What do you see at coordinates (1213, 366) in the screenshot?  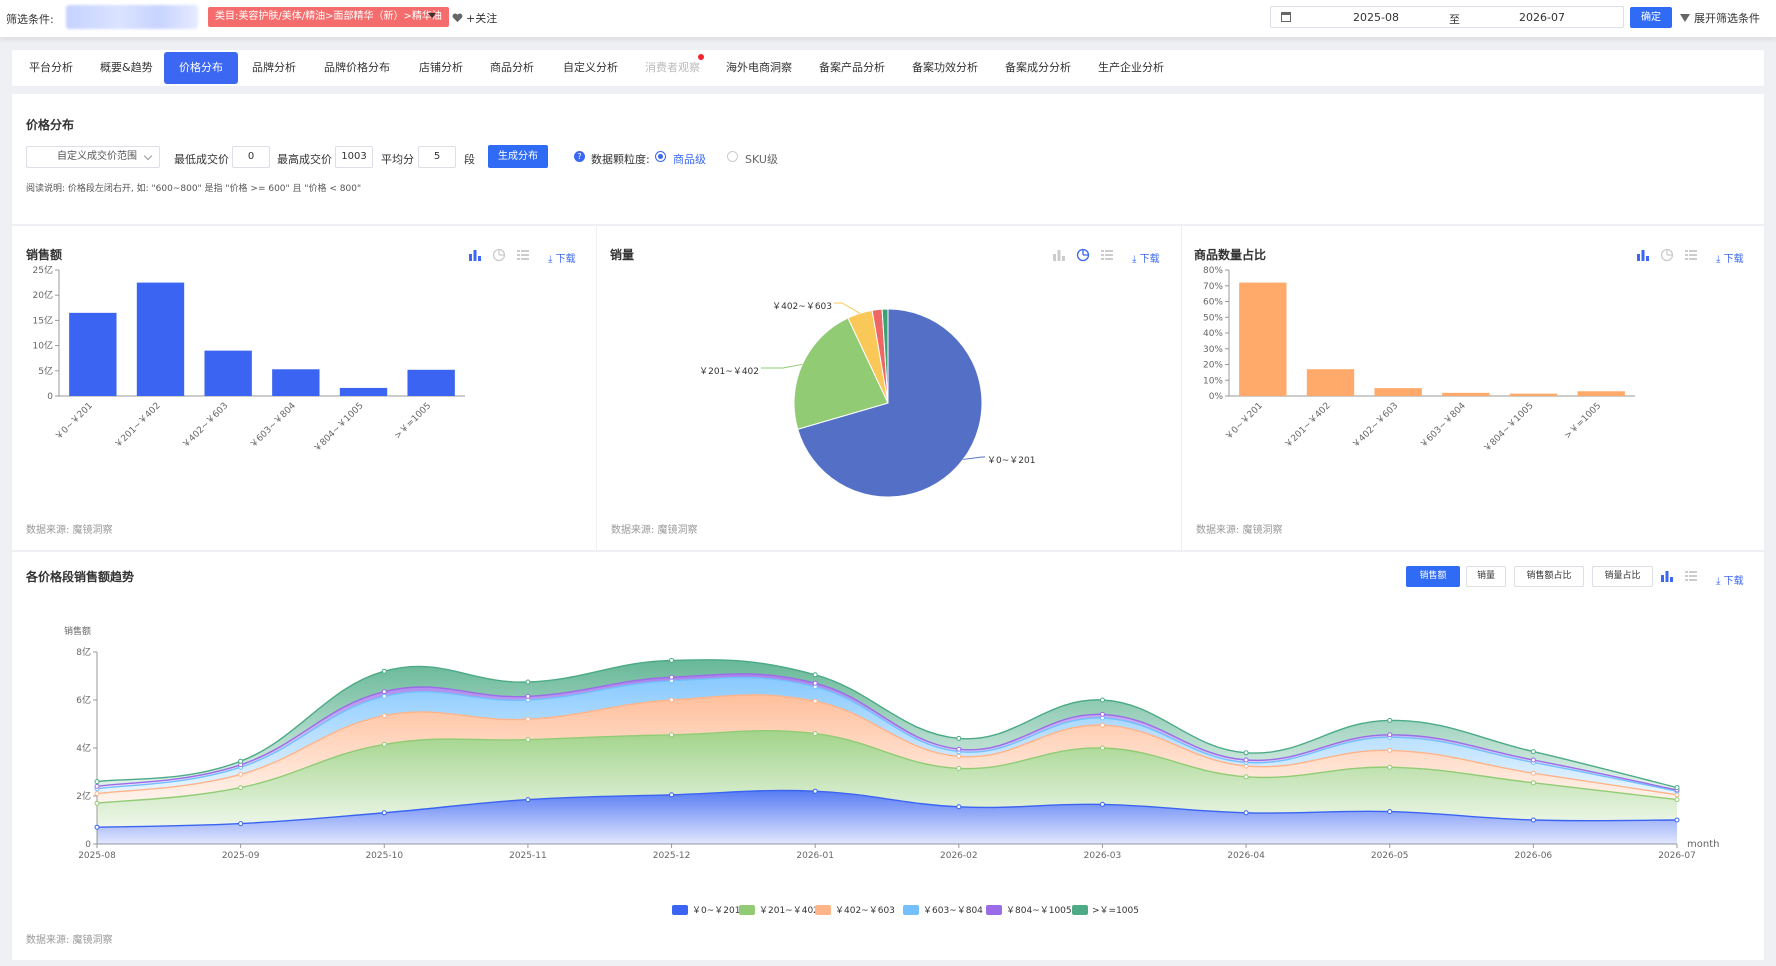 I see `y-tick-label: 20%` at bounding box center [1213, 366].